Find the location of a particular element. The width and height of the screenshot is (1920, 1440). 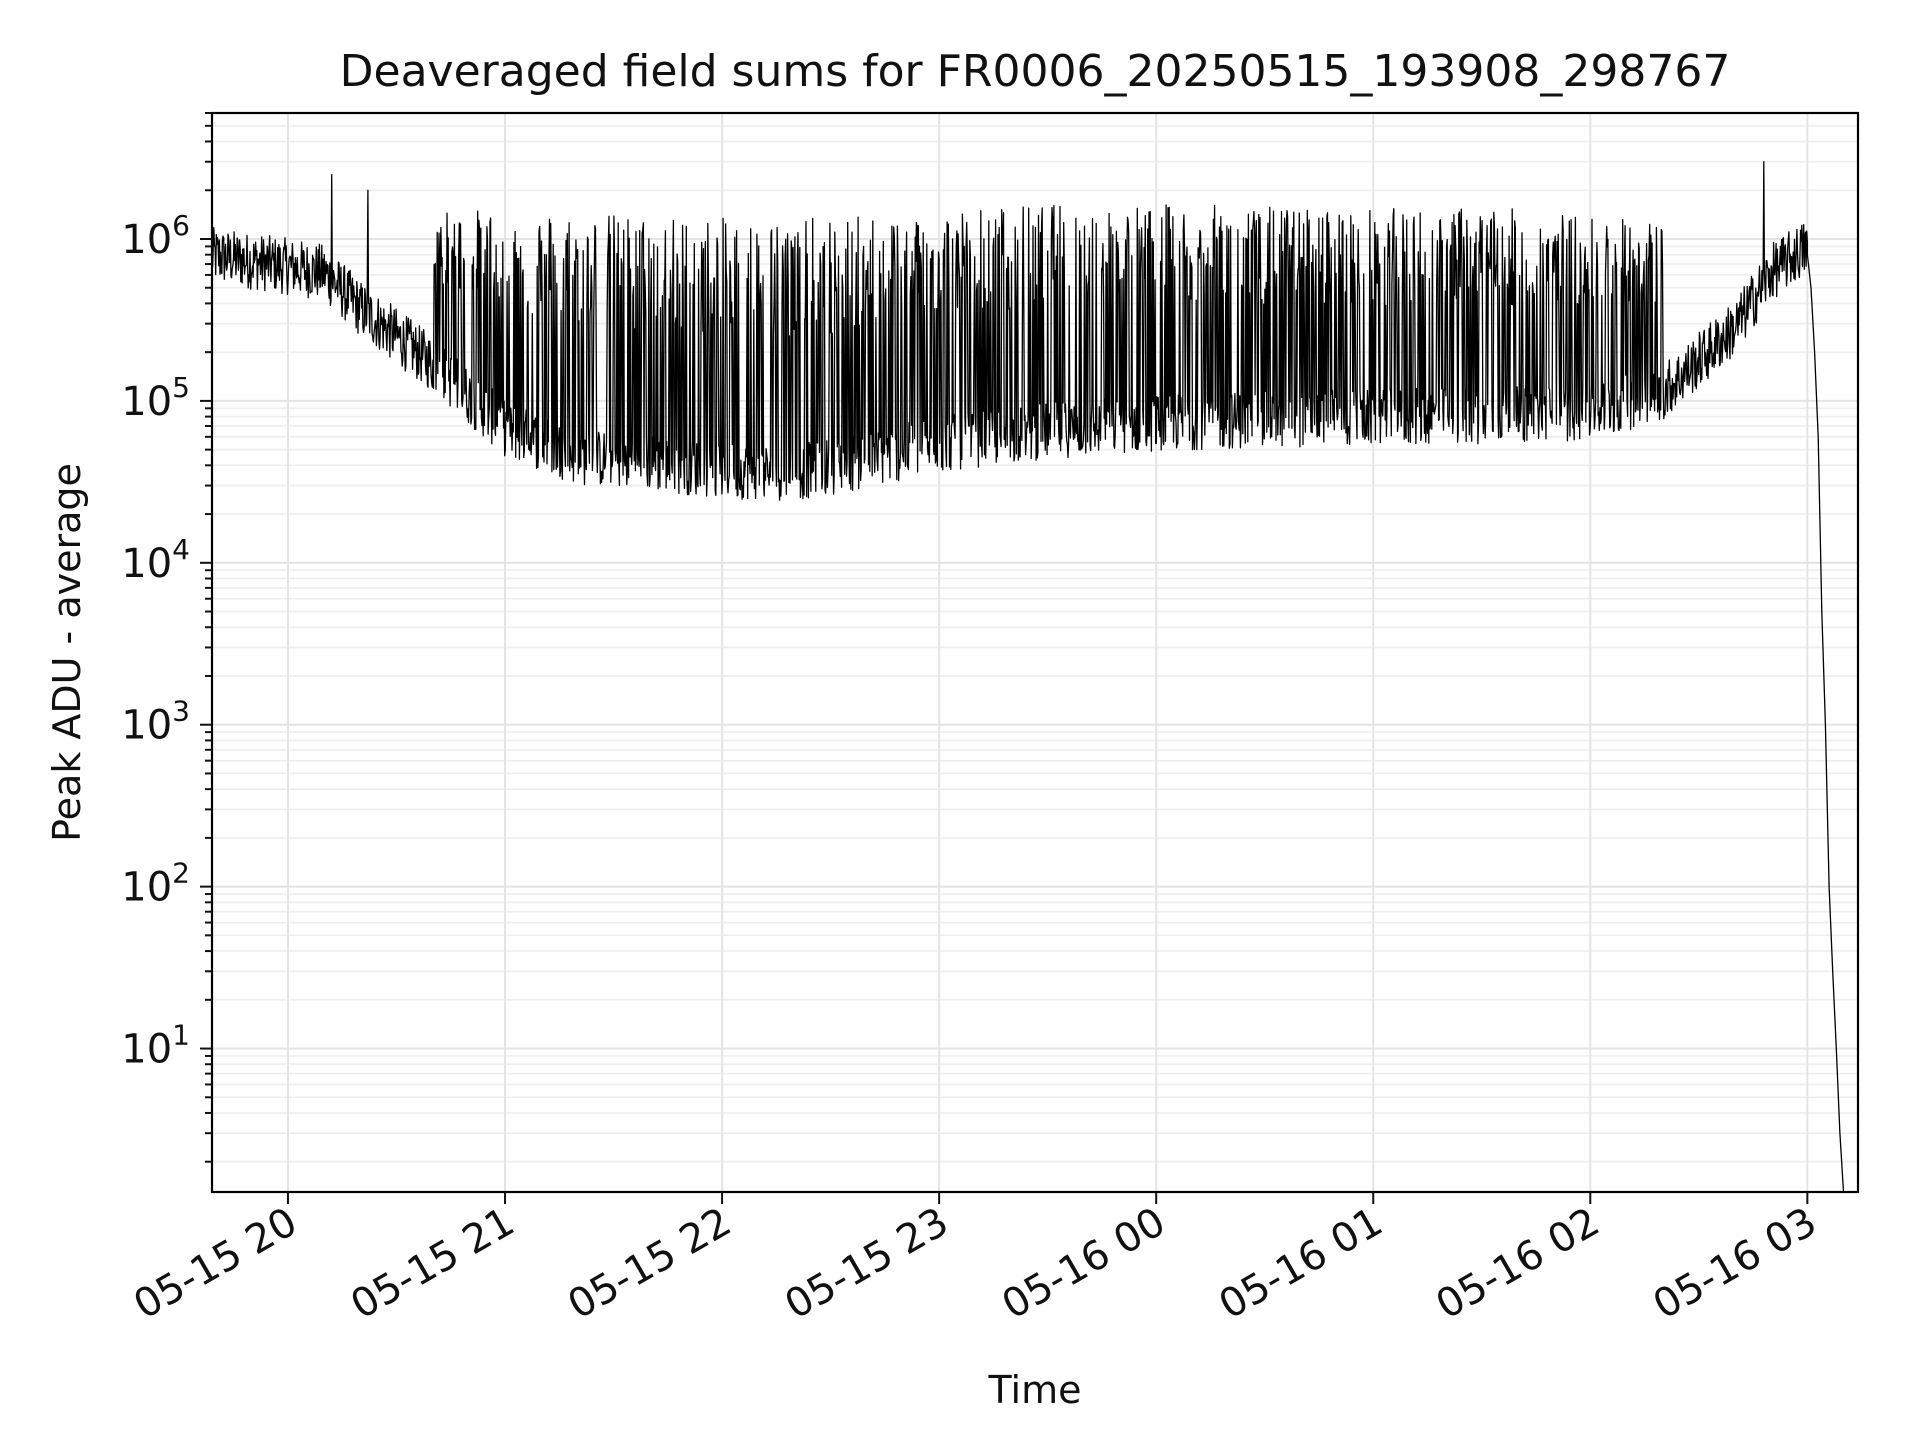

x-axis-label: Time is located at coordinates (1035, 1390).